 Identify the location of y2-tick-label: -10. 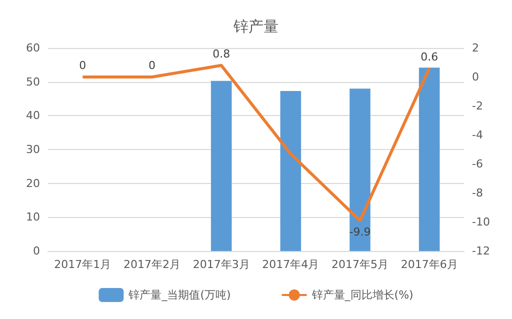
(481, 222).